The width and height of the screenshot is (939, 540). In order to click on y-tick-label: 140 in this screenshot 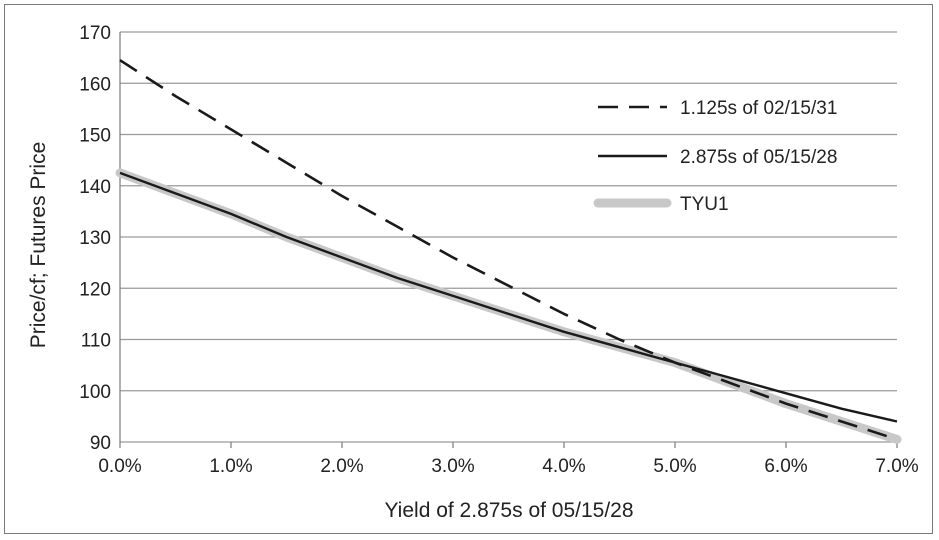, I will do `click(95, 187)`.